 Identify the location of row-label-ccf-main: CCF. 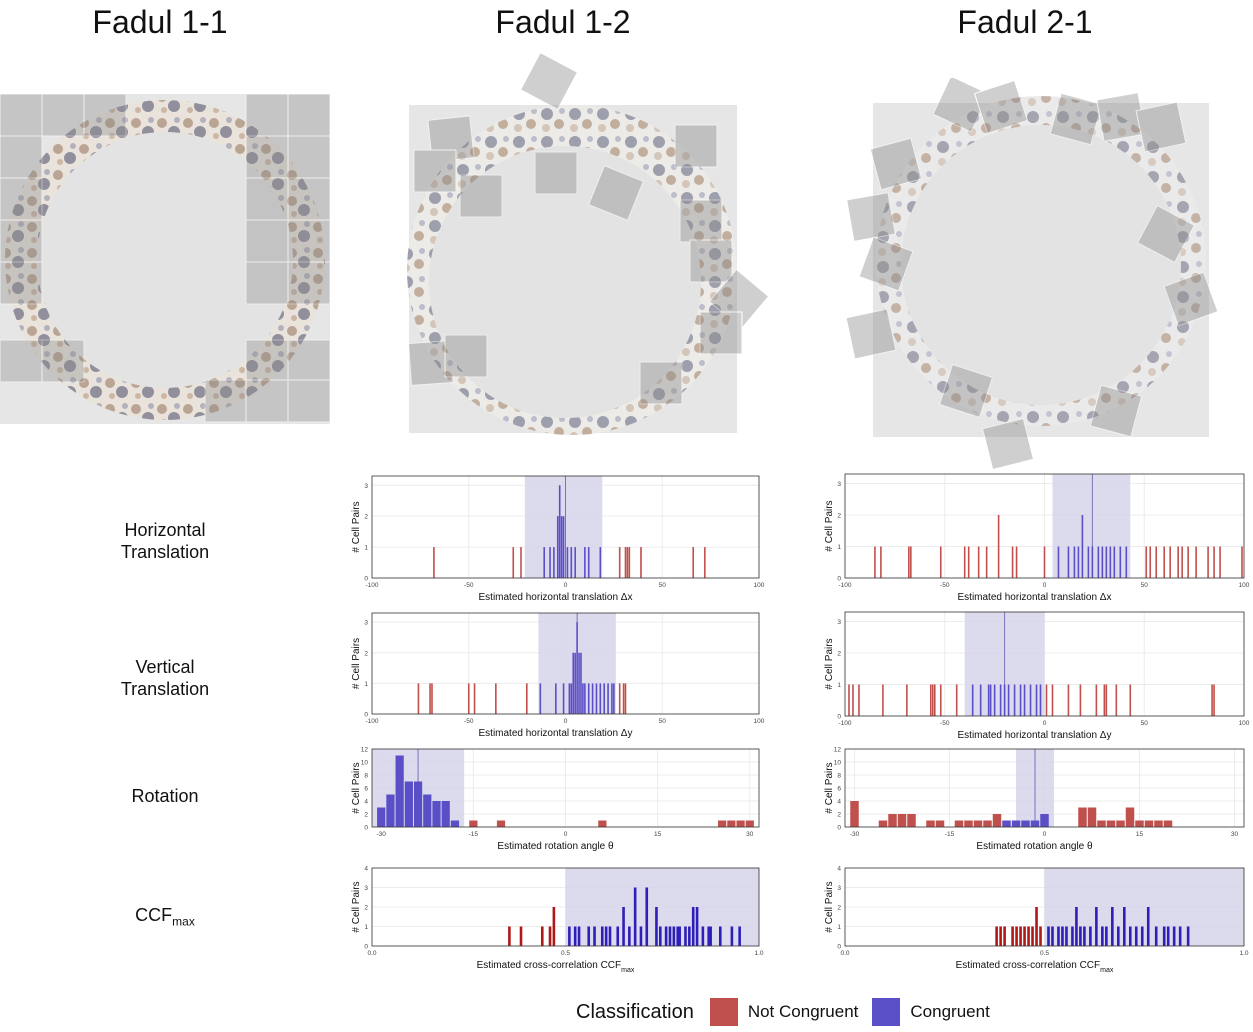
(154, 915).